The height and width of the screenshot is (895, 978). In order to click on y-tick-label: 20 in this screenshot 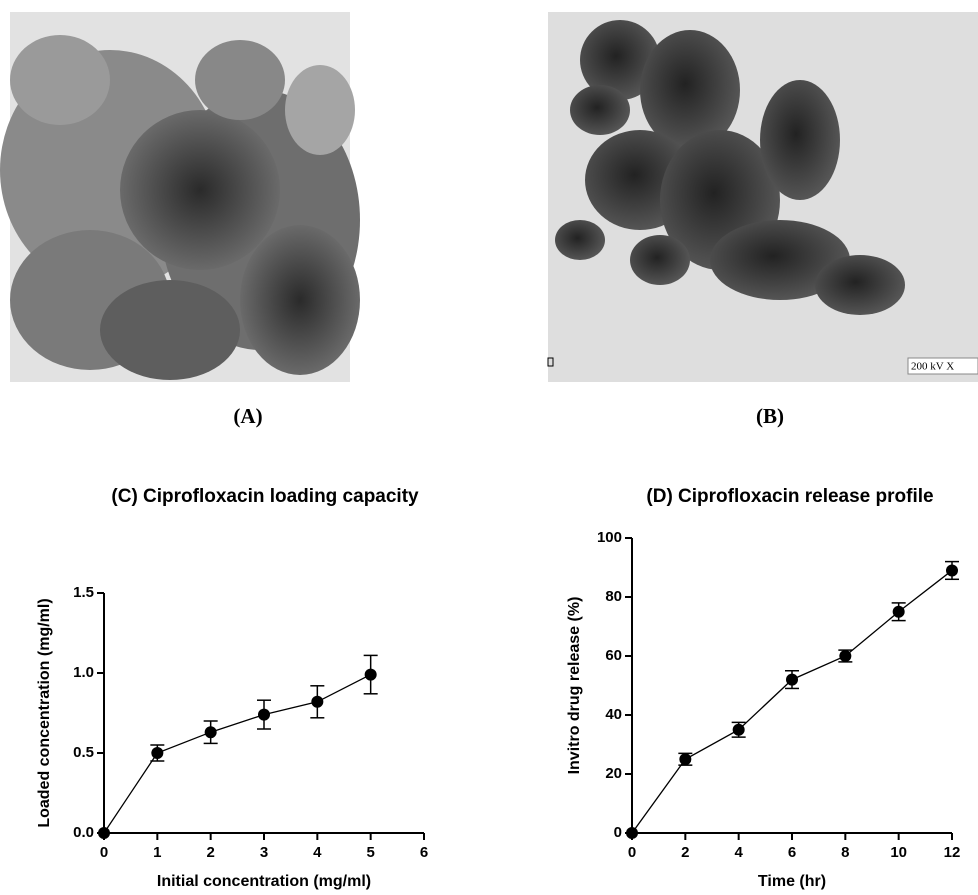, I will do `click(613, 773)`.